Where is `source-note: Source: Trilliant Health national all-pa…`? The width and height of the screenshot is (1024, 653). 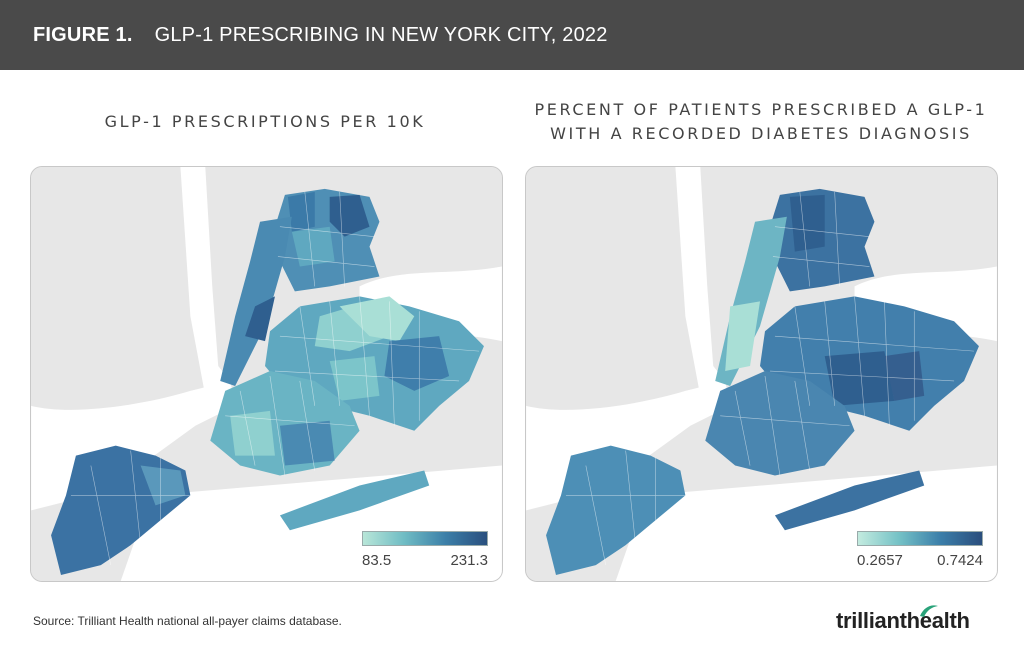 source-note: Source: Trilliant Health national all-pa… is located at coordinates (187, 621).